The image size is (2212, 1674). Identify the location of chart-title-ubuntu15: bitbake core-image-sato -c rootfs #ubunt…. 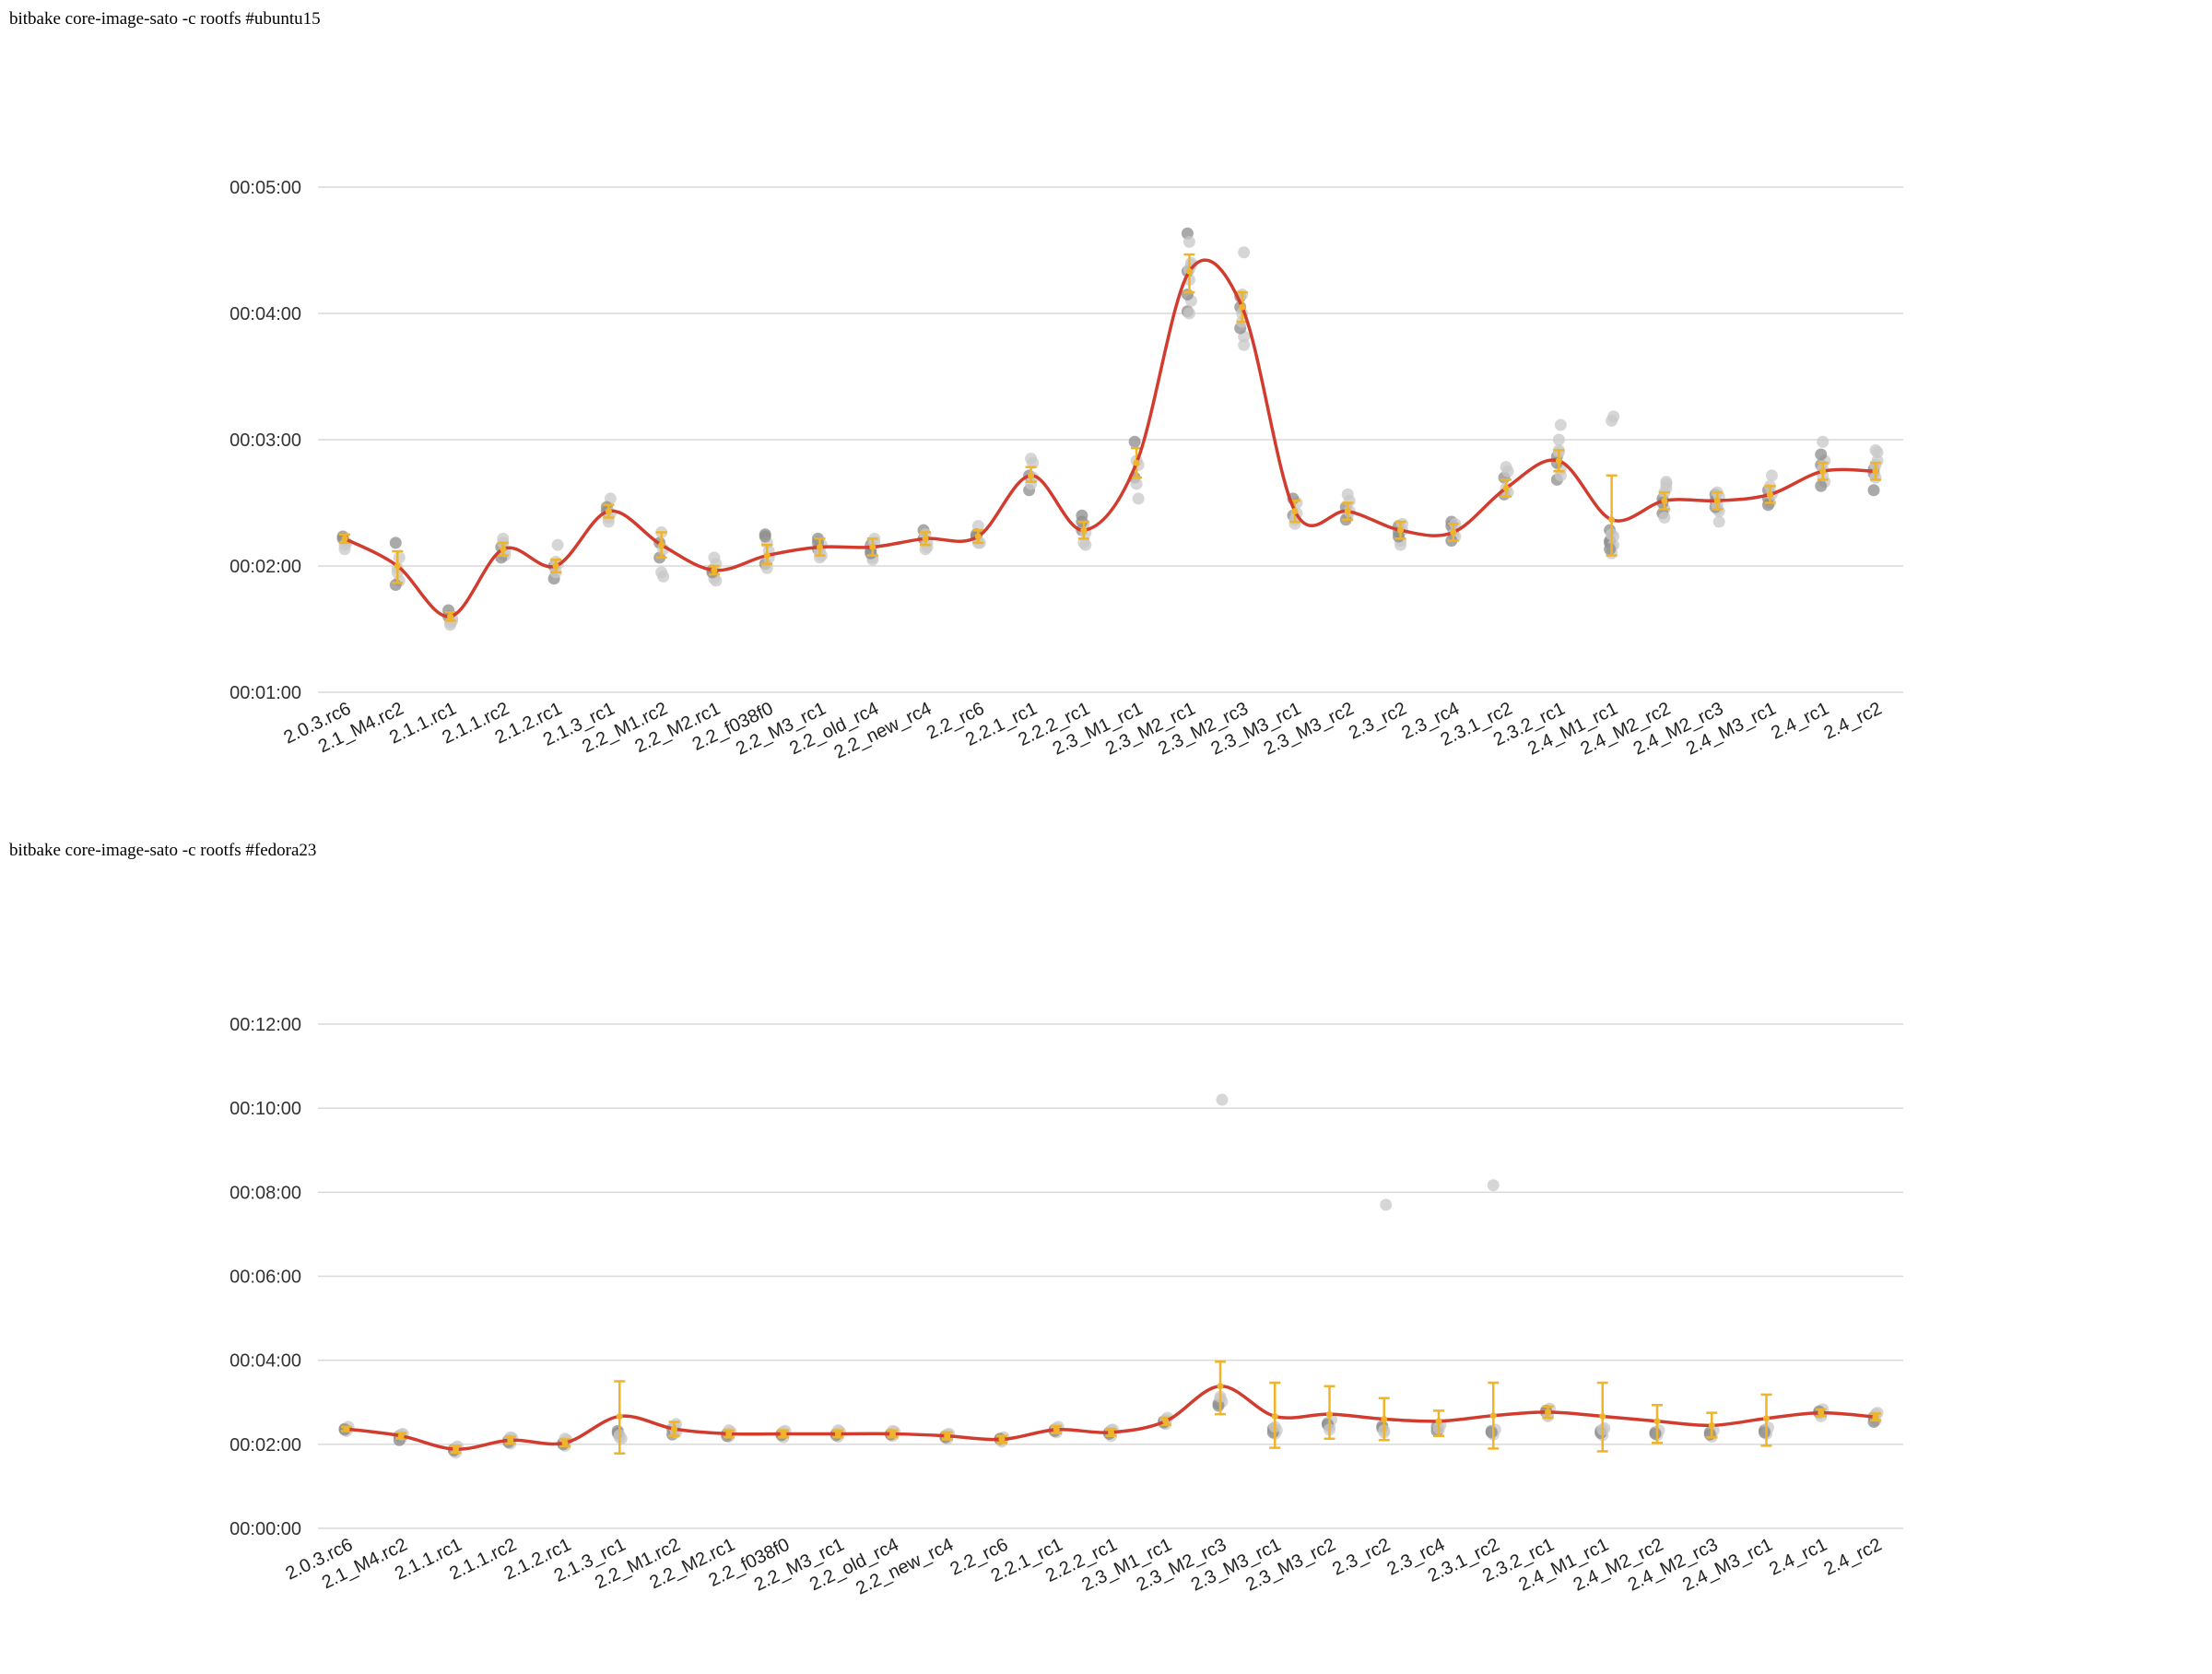
(165, 19).